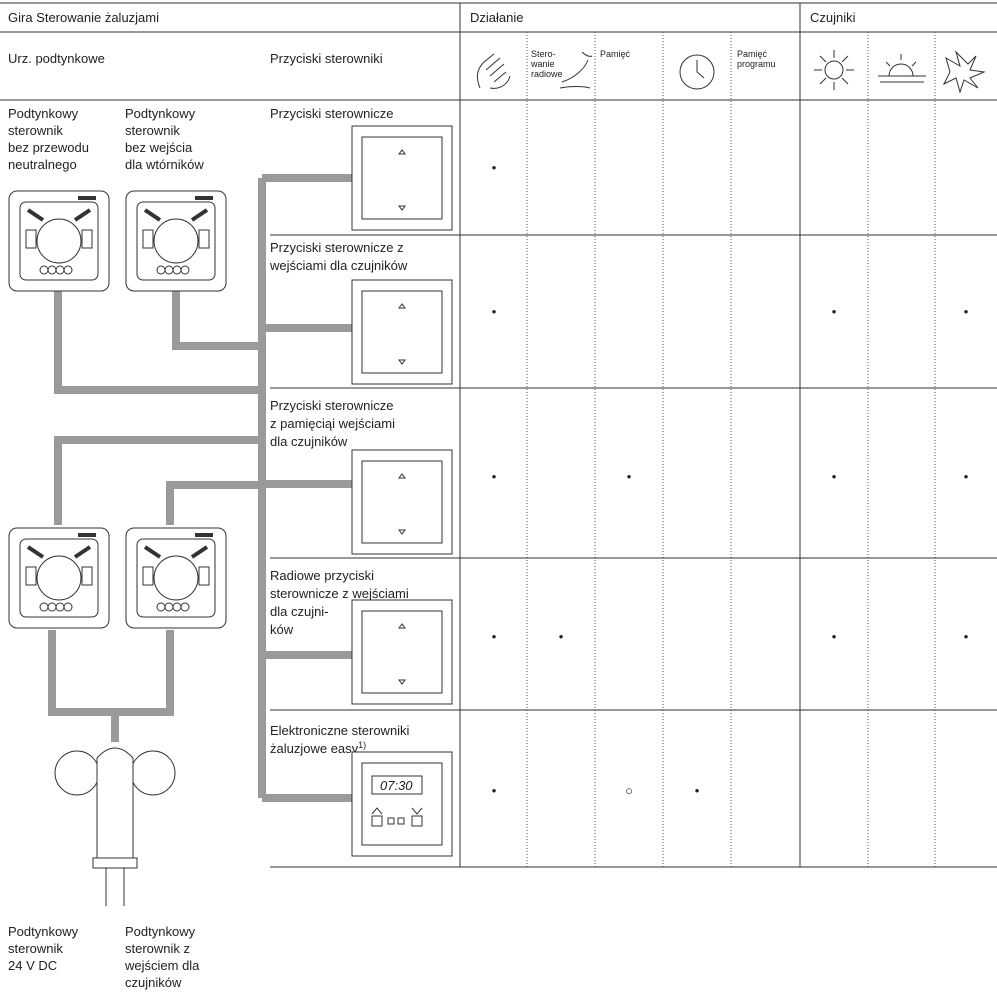  I want to click on column-label: wanie, so click(542, 64).